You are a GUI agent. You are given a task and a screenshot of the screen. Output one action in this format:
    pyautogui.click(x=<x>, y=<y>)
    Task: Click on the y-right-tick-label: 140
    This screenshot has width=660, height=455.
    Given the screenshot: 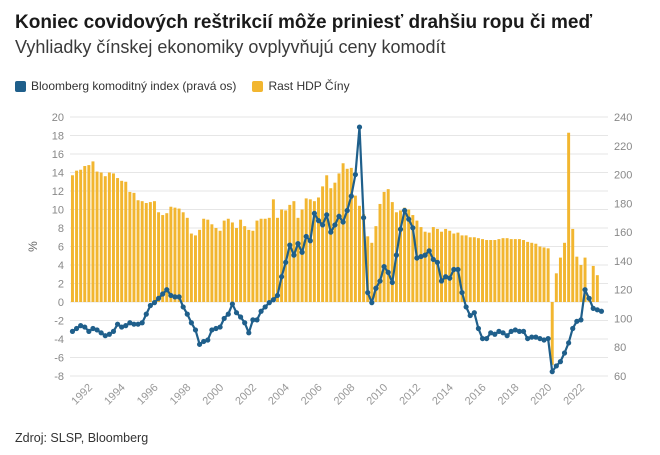 What is the action you would take?
    pyautogui.click(x=623, y=262)
    